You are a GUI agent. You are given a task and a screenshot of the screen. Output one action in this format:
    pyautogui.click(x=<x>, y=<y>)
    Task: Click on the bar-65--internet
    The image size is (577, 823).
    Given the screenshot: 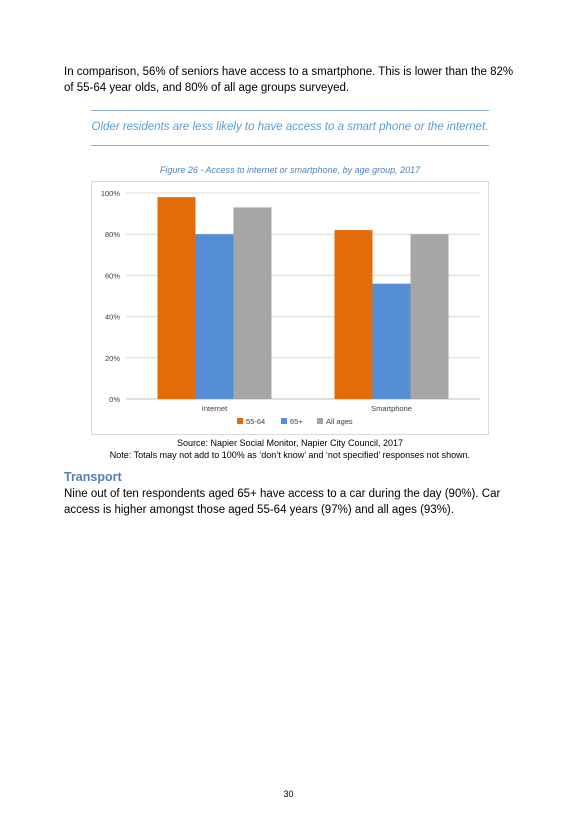 What is the action you would take?
    pyautogui.click(x=214, y=316)
    